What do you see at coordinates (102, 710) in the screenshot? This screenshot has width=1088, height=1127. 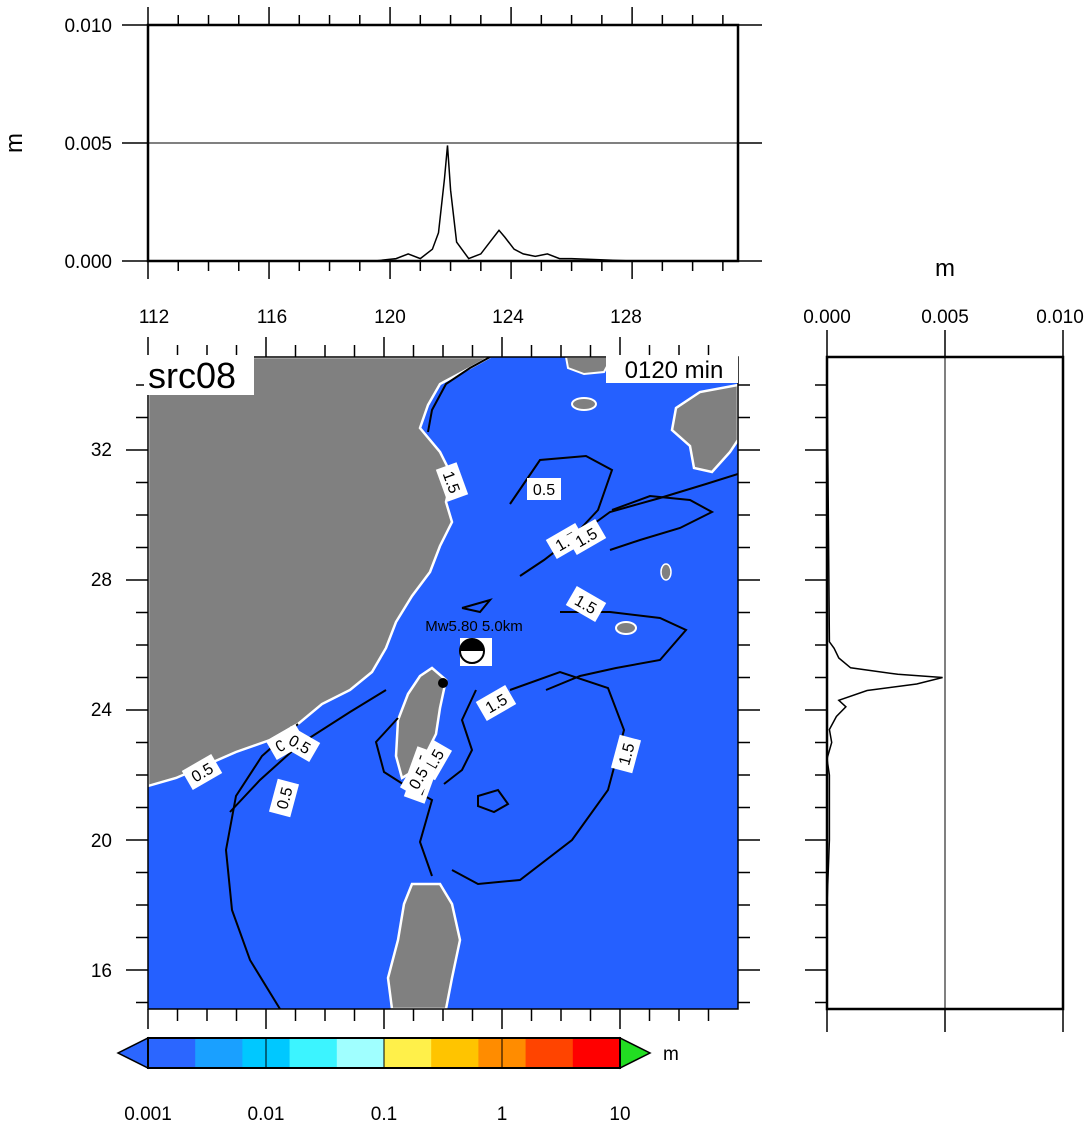 I see `lat-tick-label: 24` at bounding box center [102, 710].